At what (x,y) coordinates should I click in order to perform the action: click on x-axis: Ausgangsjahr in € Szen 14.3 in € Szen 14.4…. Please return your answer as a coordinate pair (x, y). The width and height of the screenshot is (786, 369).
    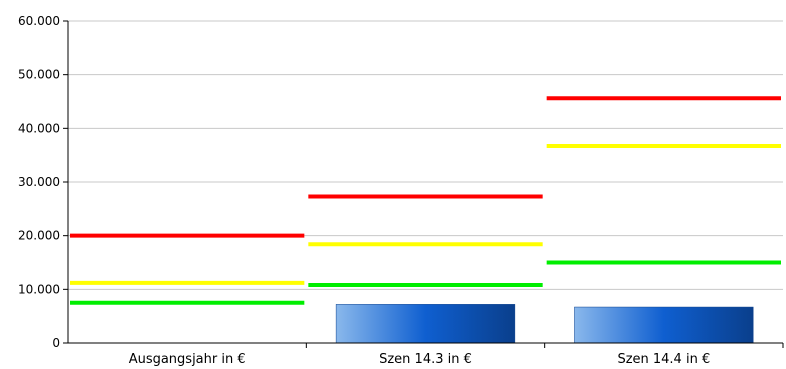
    Looking at the image, I should click on (426, 354).